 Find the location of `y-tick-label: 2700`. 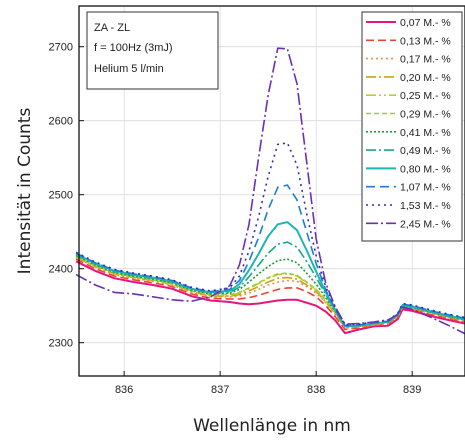

y-tick-label: 2700 is located at coordinates (61, 48).